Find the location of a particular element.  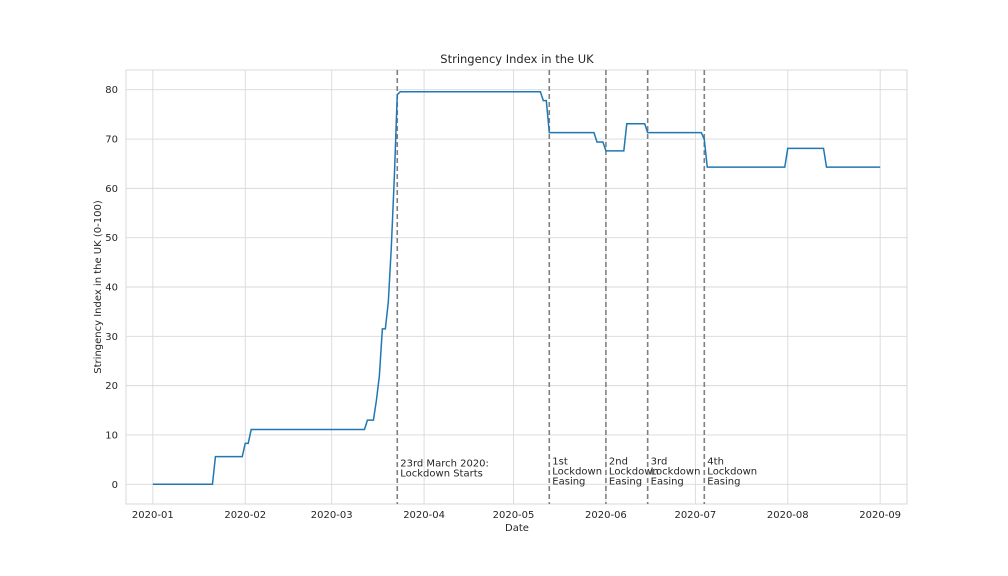

event-line-label: 3rd Lockdown Easing is located at coordinates (676, 471).